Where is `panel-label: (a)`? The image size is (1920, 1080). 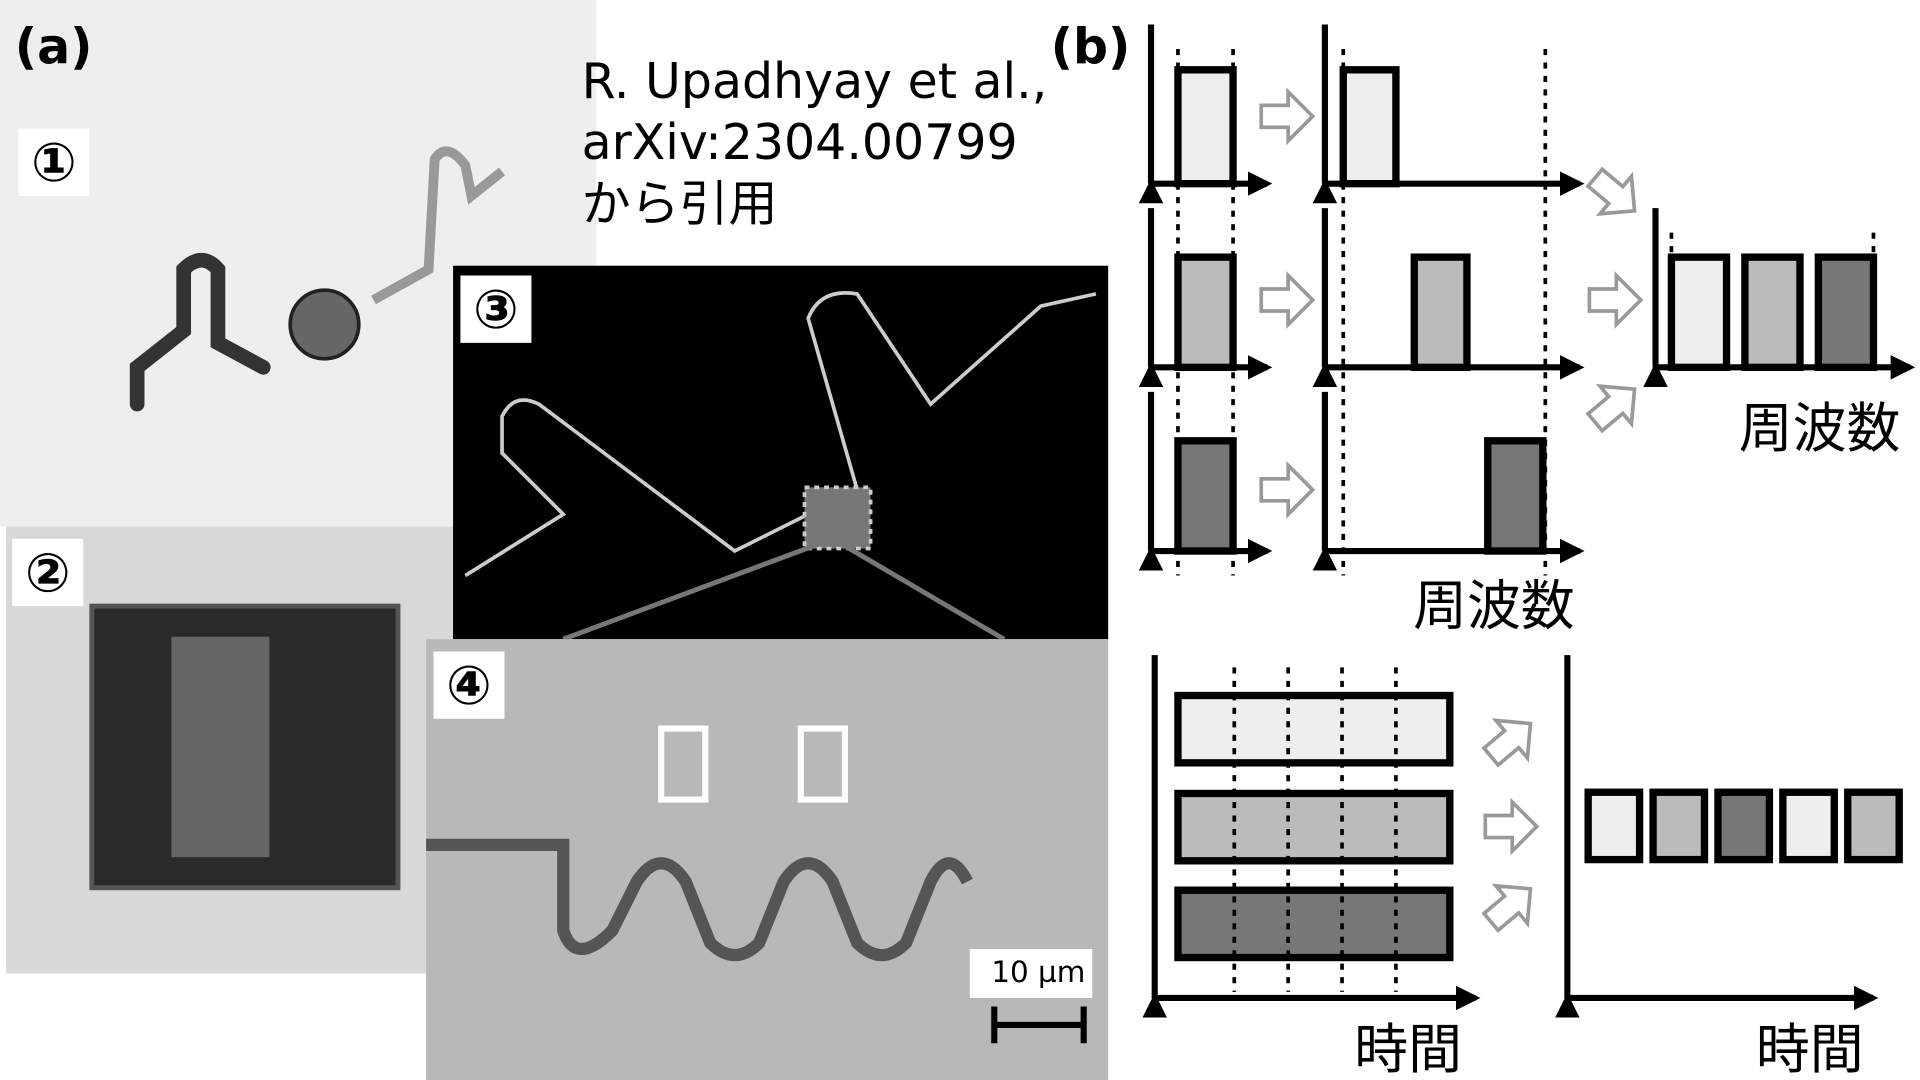
panel-label: (a) is located at coordinates (54, 47).